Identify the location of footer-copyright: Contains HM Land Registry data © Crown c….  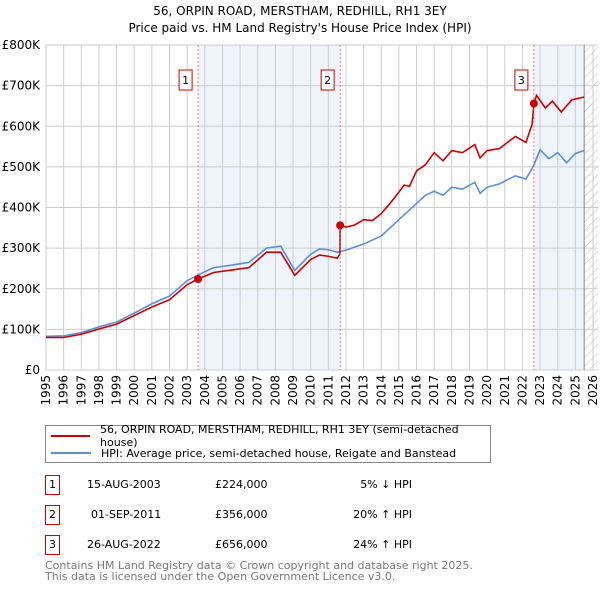
(259, 565).